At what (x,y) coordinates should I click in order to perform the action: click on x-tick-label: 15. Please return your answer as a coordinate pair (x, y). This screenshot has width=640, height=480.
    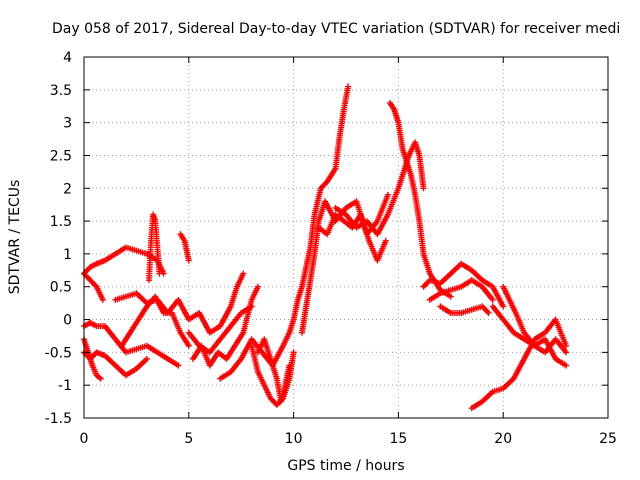
    Looking at the image, I should click on (398, 439).